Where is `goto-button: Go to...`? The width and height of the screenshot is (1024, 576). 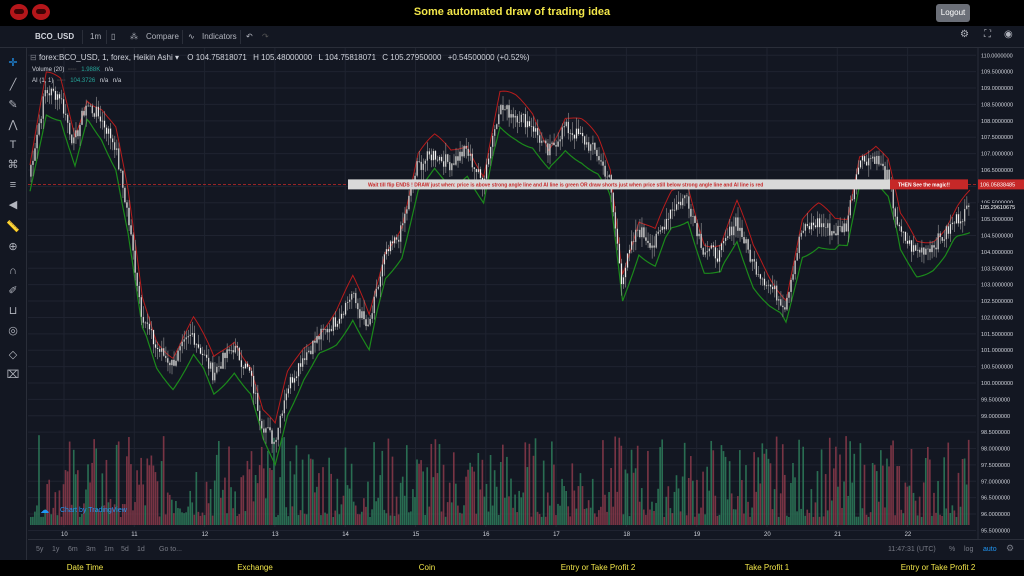
goto-button: Go to... is located at coordinates (170, 549).